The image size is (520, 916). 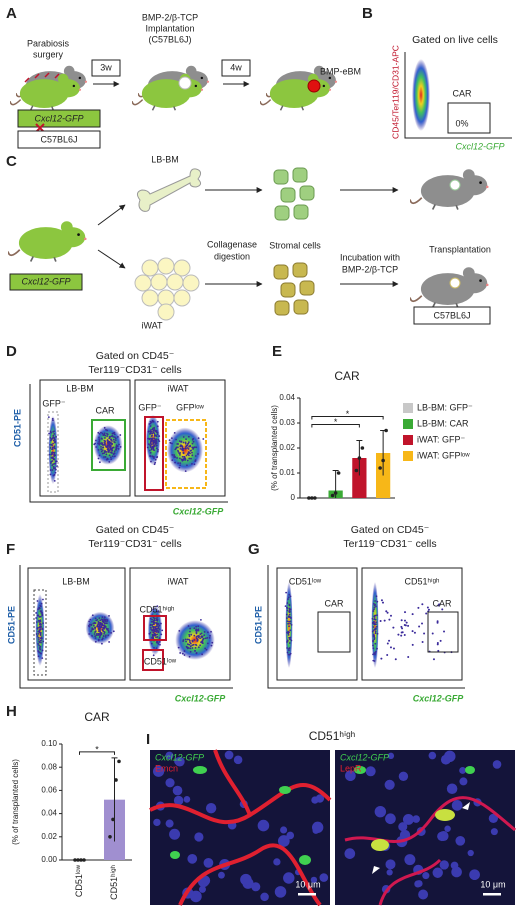 What do you see at coordinates (442, 603) in the screenshot?
I see `gate-label: CAR` at bounding box center [442, 603].